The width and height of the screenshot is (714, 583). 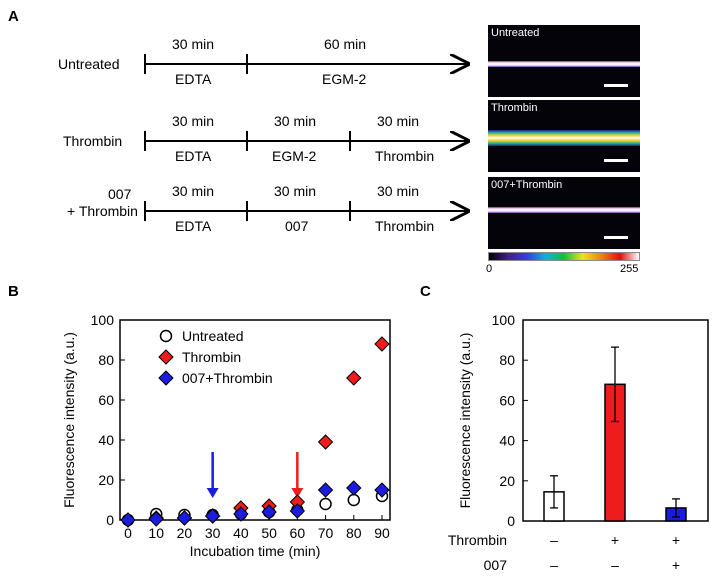 I want to click on row-name: 007, so click(x=120, y=194).